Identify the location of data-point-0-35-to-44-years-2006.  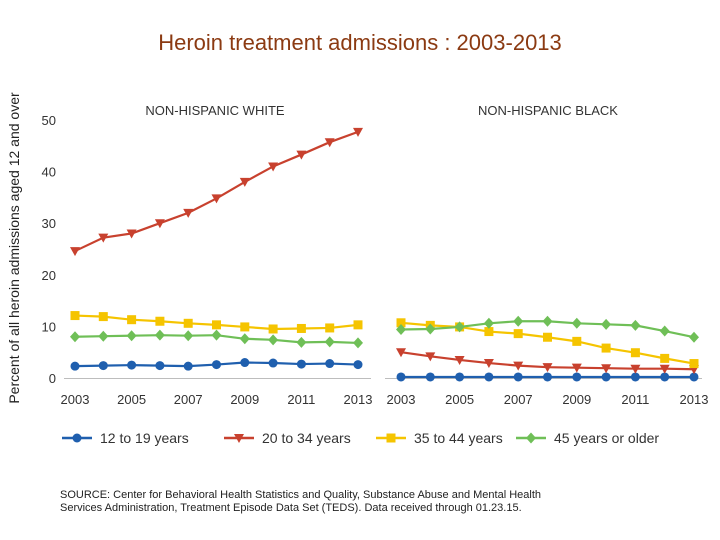
(160, 321).